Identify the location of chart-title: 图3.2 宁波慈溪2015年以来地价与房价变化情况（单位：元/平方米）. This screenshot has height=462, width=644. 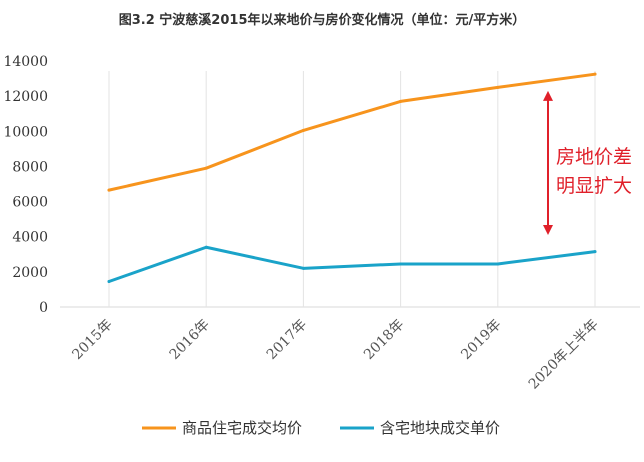
(322, 20).